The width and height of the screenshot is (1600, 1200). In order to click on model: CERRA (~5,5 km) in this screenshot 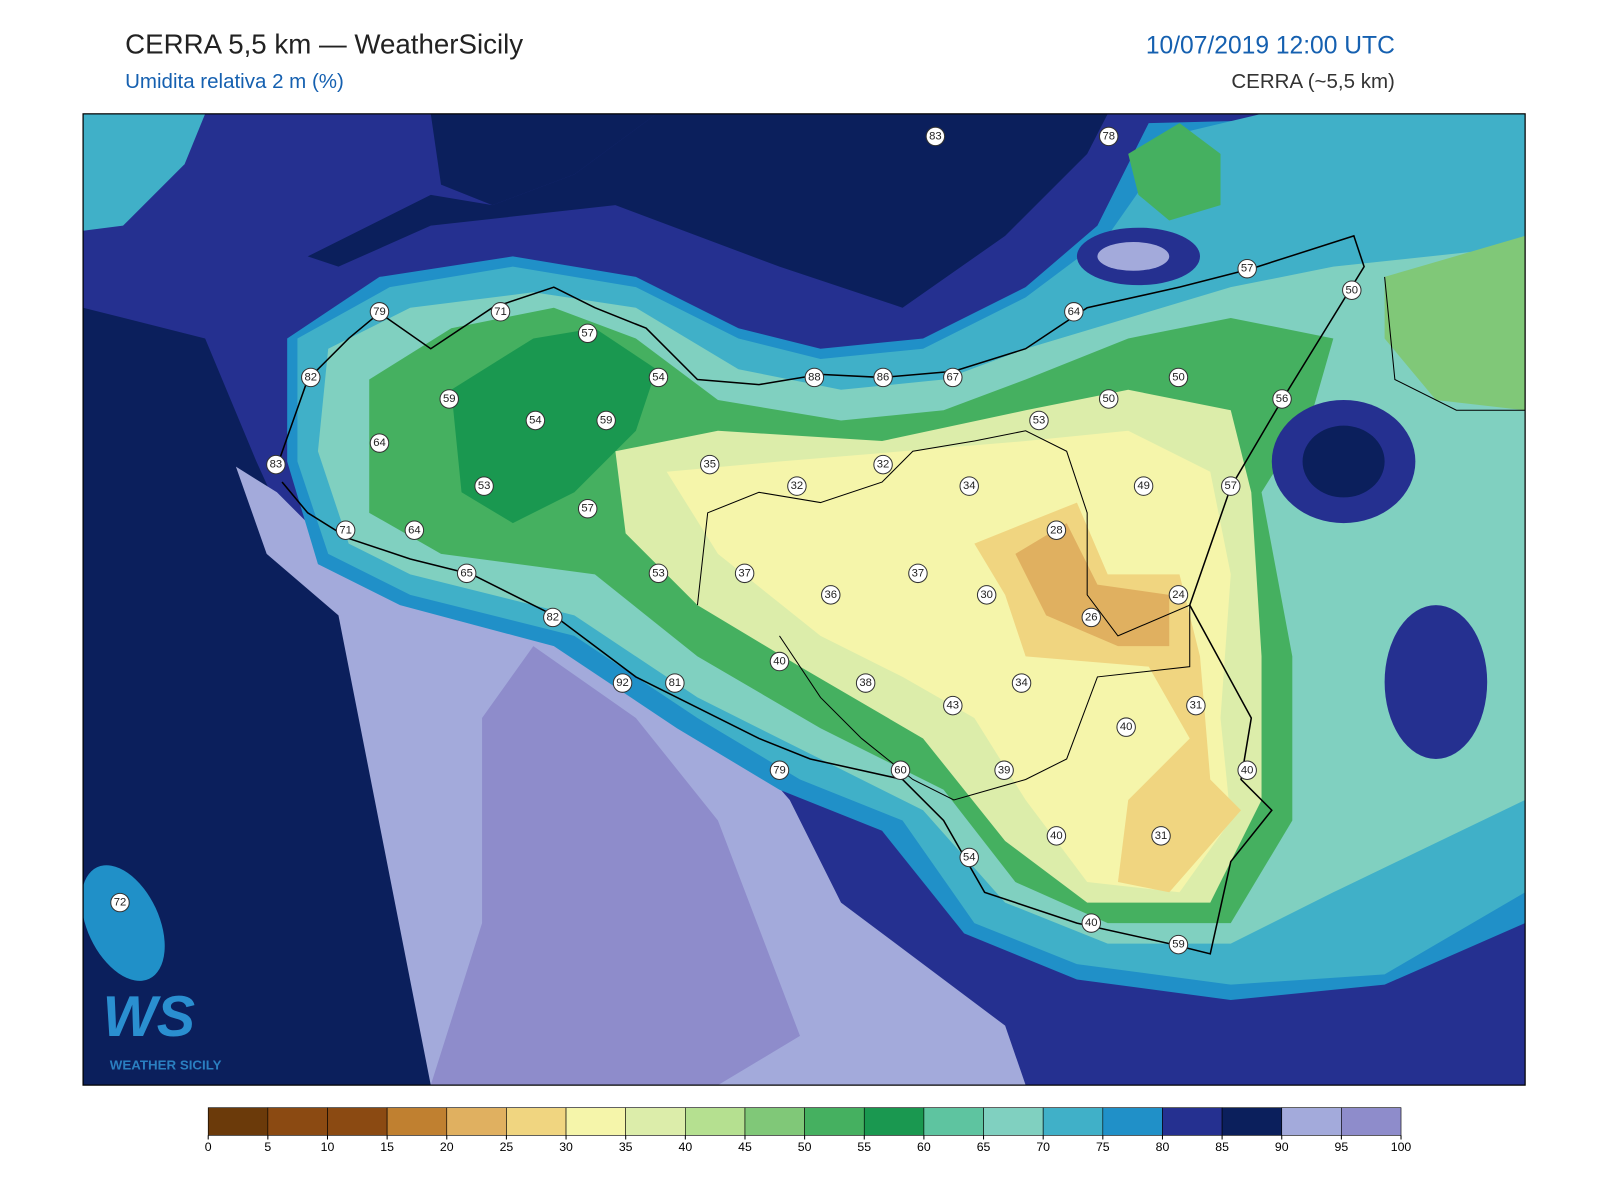, I will do `click(1312, 81)`.